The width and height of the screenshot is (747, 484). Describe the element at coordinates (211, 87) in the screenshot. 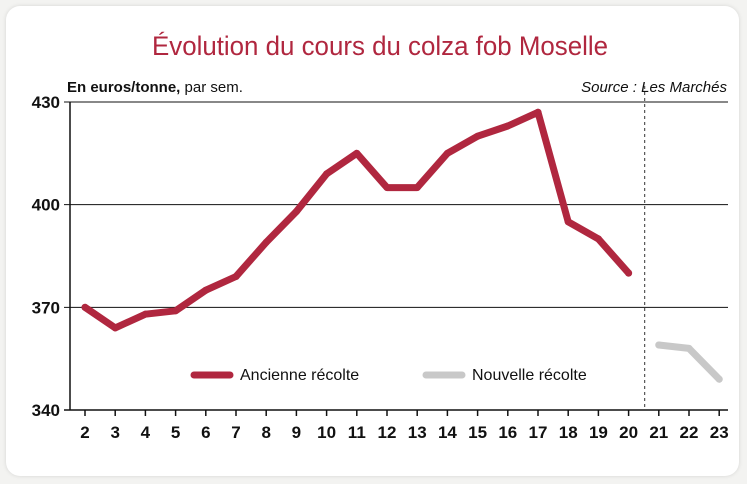

I see `unit-label-rest: par sem.` at that location.